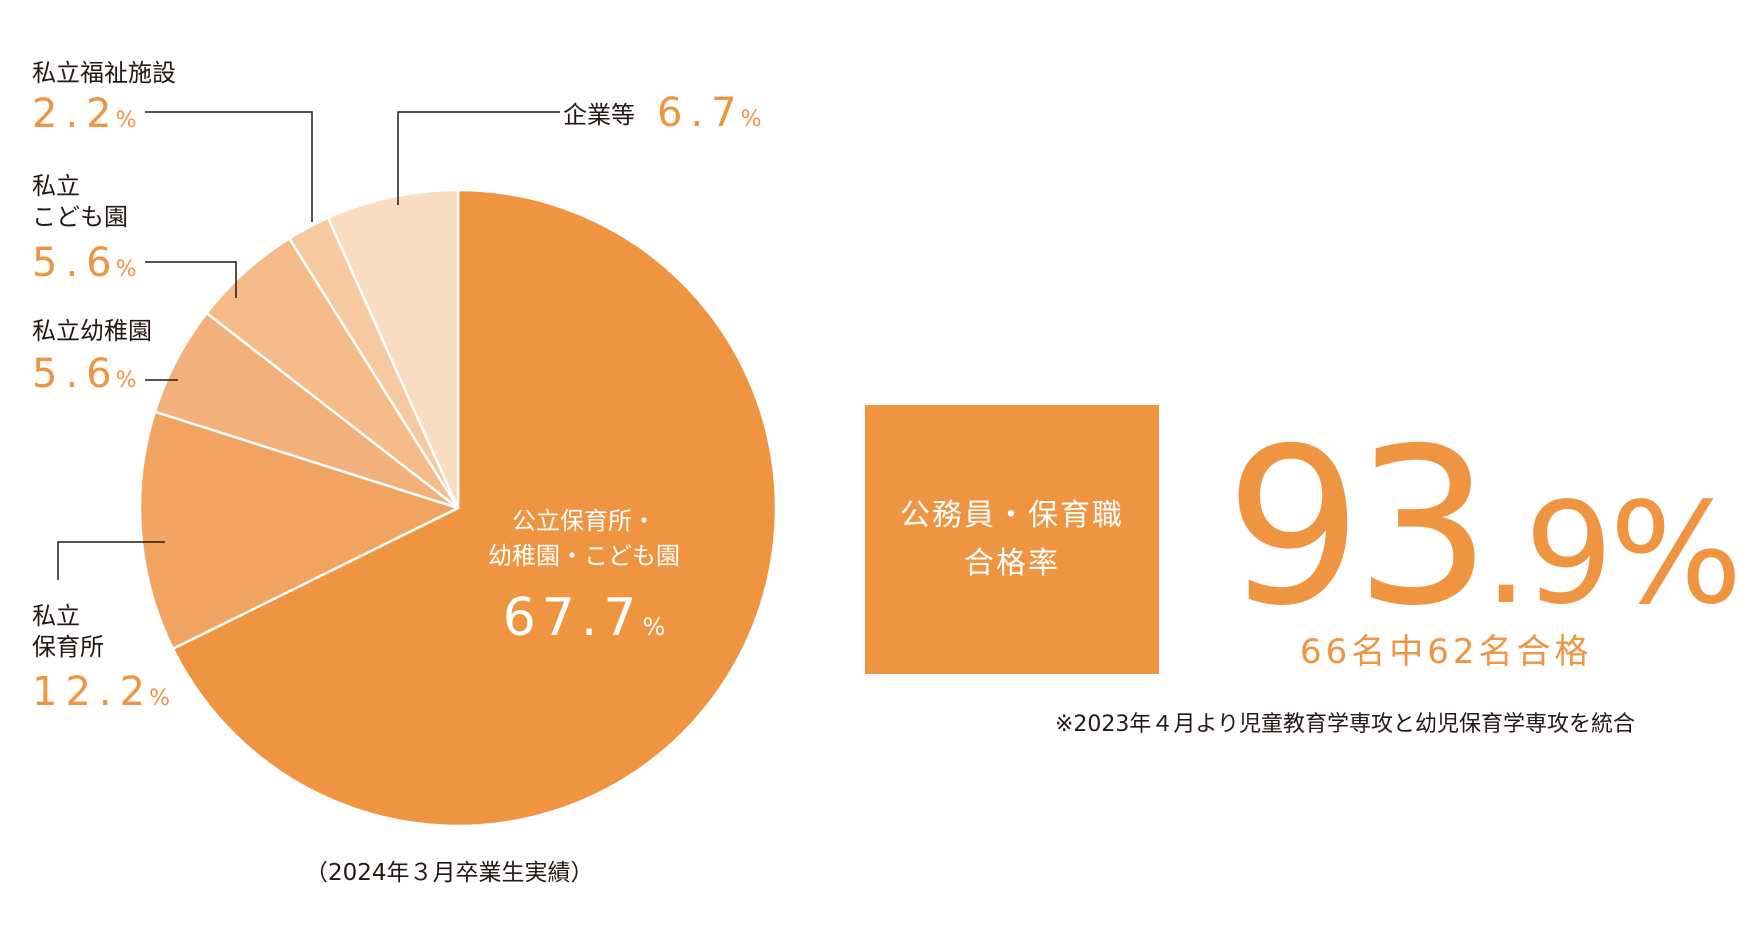 The width and height of the screenshot is (1749, 933). I want to click on slice-value-welfare: 2.2%, so click(84, 114).